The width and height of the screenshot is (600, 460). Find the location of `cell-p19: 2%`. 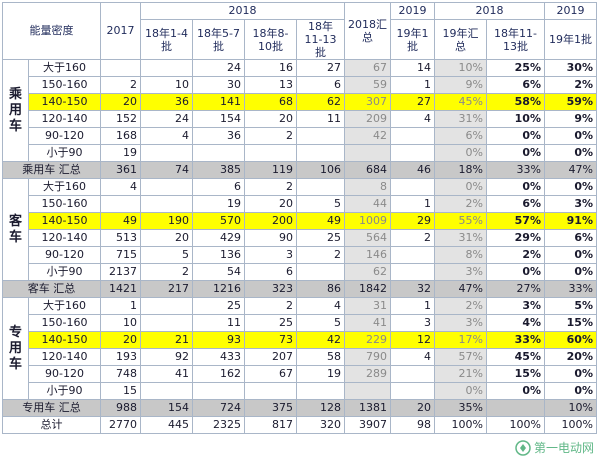

cell-p19: 2% is located at coordinates (460, 204).